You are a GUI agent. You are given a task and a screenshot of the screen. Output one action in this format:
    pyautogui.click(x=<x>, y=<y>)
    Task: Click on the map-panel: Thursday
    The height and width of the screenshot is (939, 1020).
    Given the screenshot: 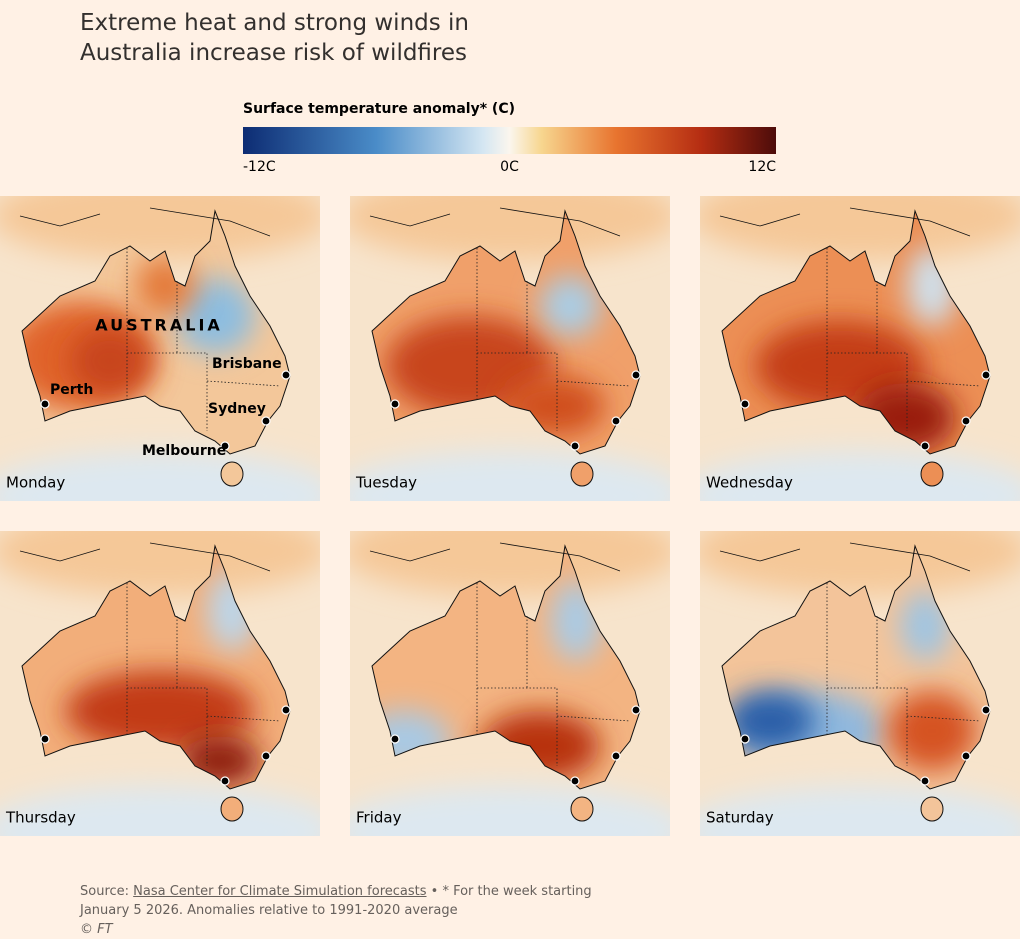 What is the action you would take?
    pyautogui.click(x=160, y=683)
    